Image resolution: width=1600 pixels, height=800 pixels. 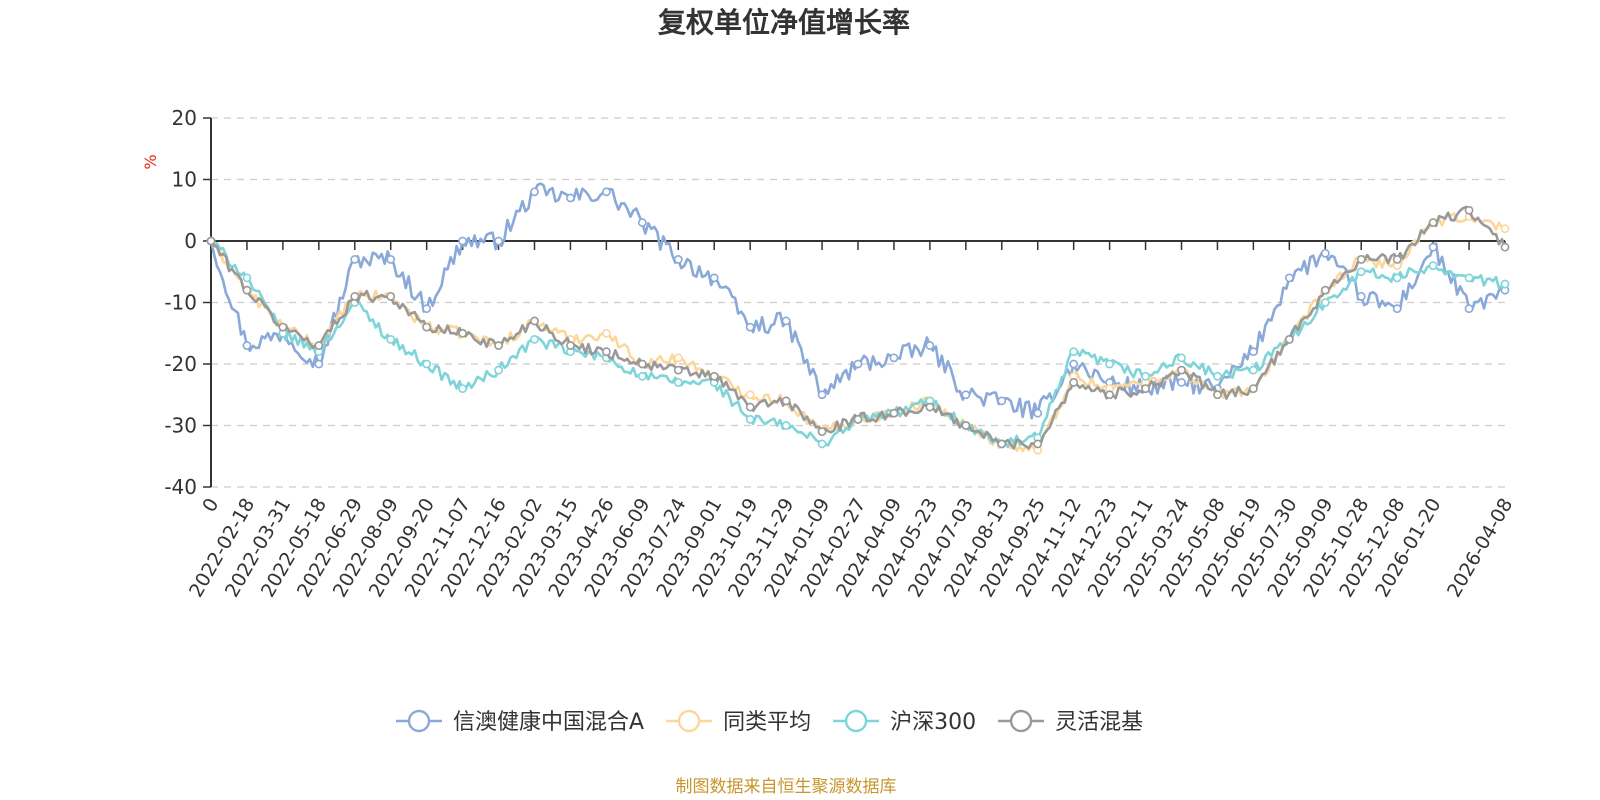 I want to click on legend-item-3: 灵活混基, so click(x=1070, y=722).